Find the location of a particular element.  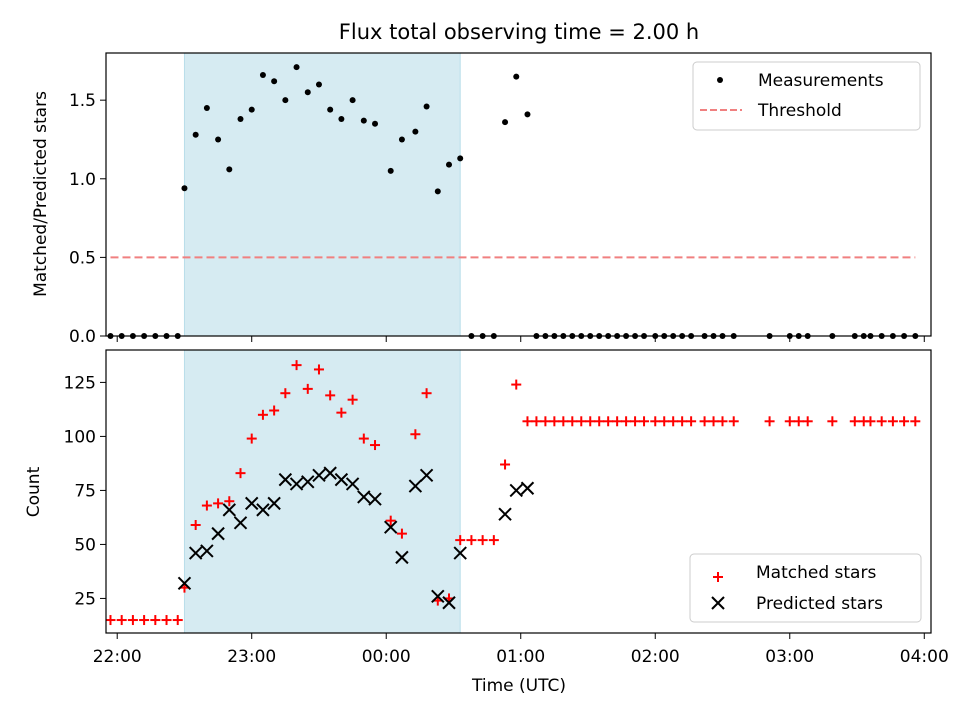

legend-matched-label: Matched stars is located at coordinates (816, 573).